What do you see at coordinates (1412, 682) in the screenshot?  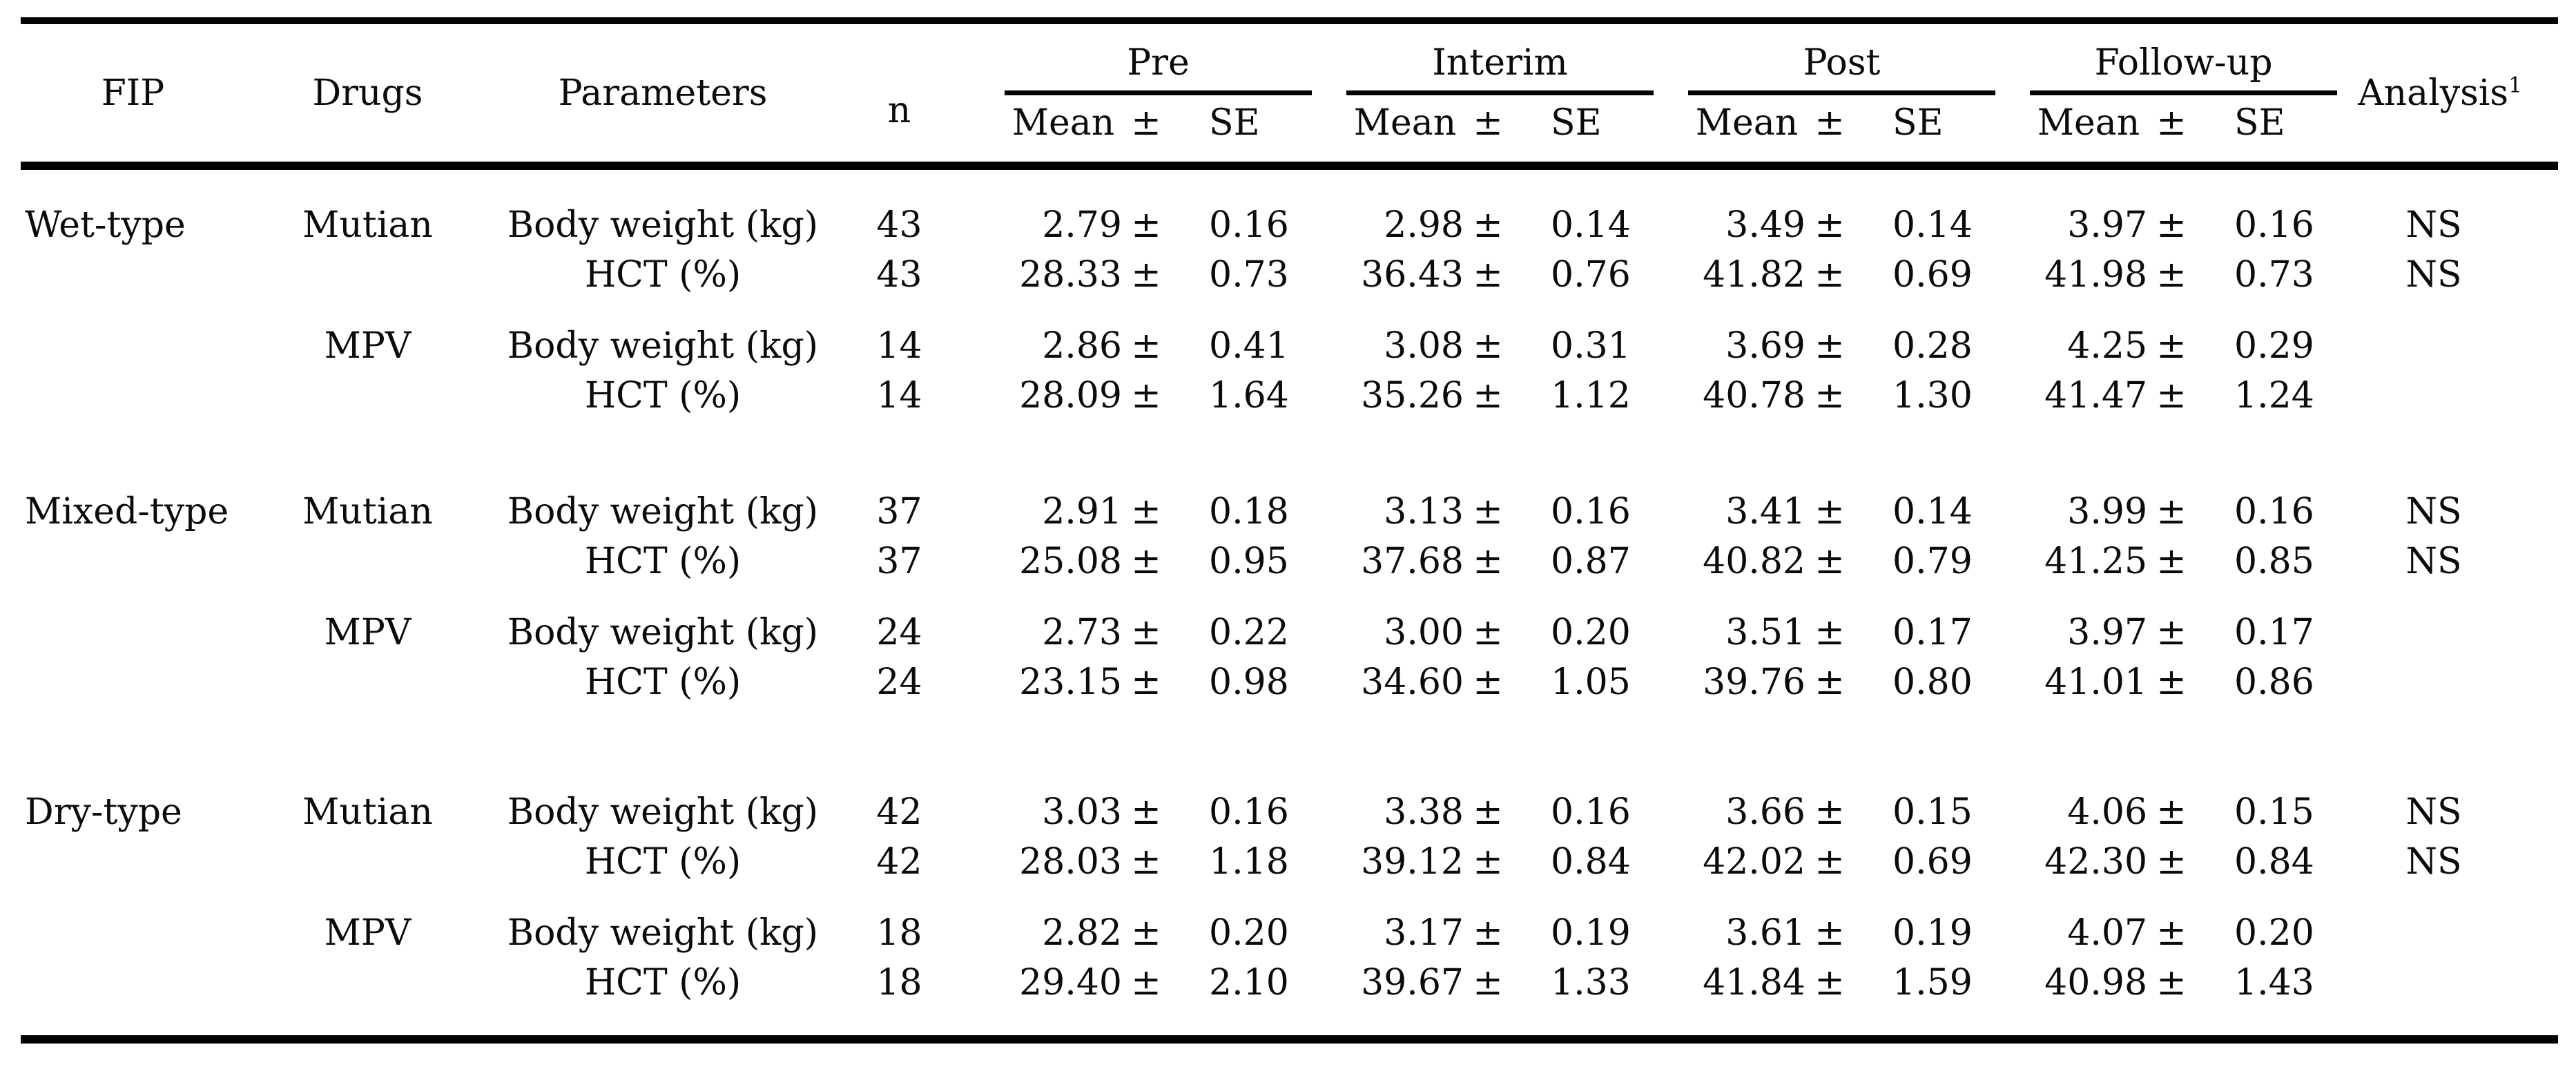 I see `interim-mean: 34.60` at bounding box center [1412, 682].